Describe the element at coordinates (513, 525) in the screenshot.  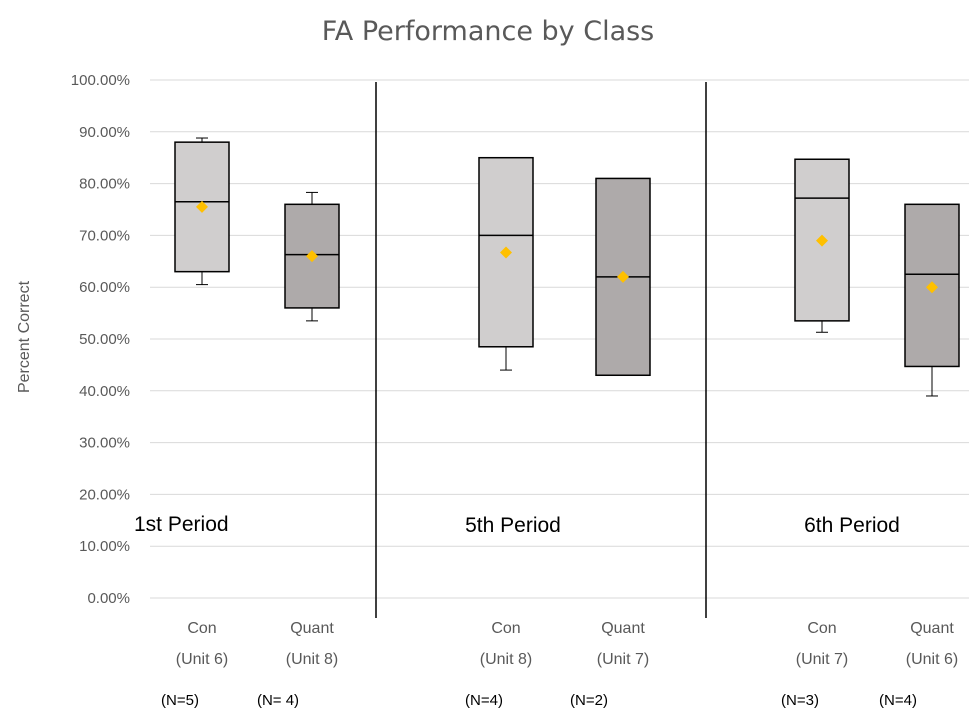
I see `group-label: 5th Period` at that location.